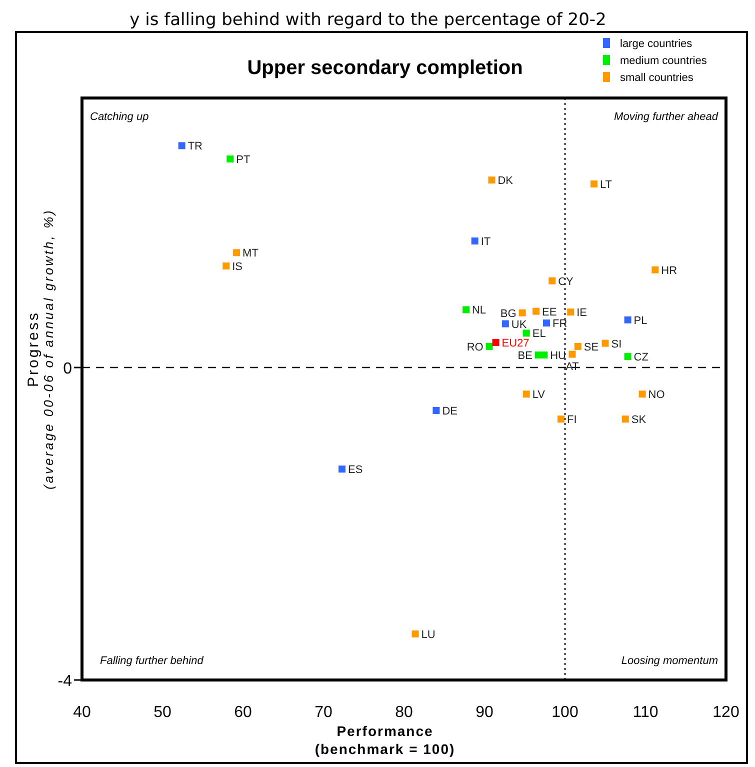 This screenshot has height=767, width=755. I want to click on text: y is falling behind with regard to the percentage of 20-2, so click(368, 20).